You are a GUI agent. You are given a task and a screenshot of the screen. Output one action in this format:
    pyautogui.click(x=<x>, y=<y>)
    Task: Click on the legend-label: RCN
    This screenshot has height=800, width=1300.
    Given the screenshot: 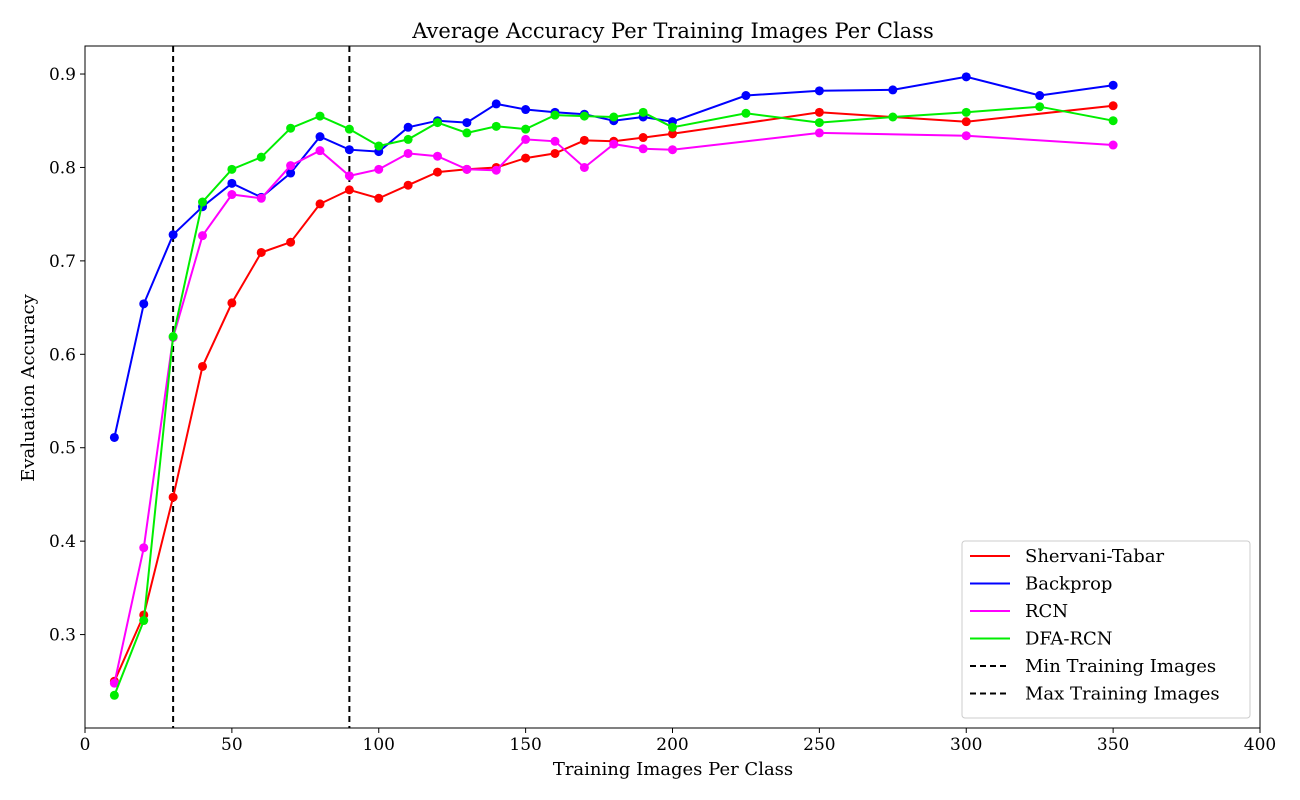 What is the action you would take?
    pyautogui.click(x=1046, y=611)
    